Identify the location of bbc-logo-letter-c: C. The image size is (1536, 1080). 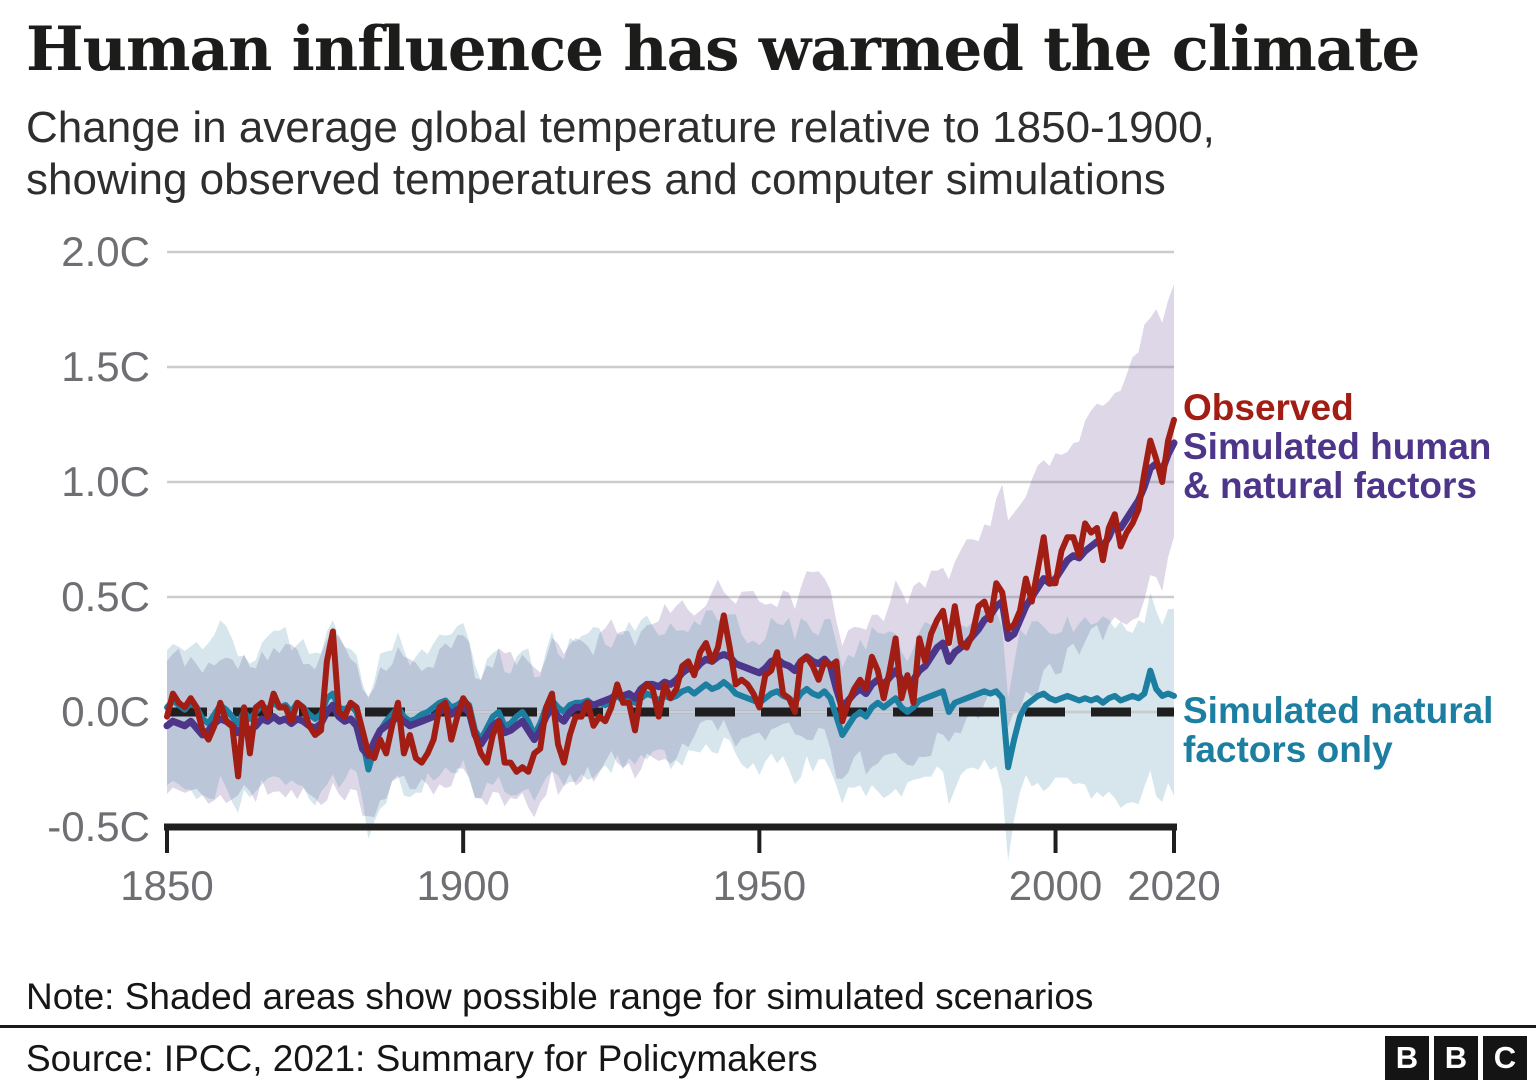
(1505, 1058).